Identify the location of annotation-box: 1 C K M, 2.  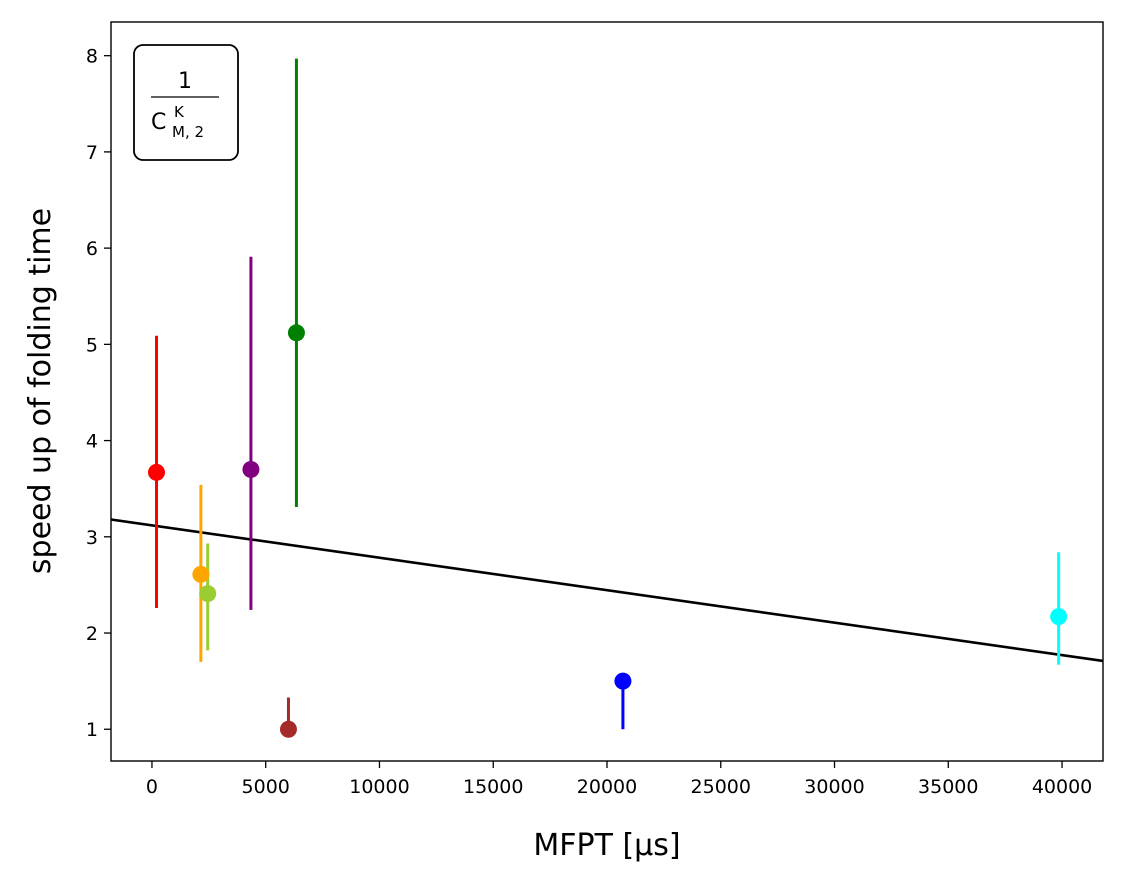
(186, 102).